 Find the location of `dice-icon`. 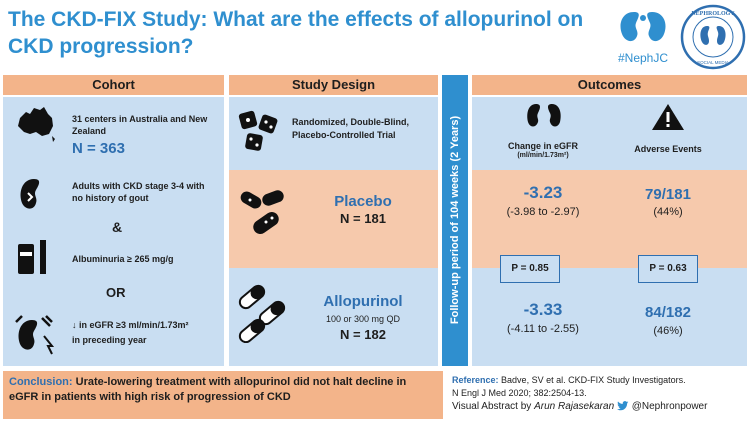

dice-icon is located at coordinates (258, 130).